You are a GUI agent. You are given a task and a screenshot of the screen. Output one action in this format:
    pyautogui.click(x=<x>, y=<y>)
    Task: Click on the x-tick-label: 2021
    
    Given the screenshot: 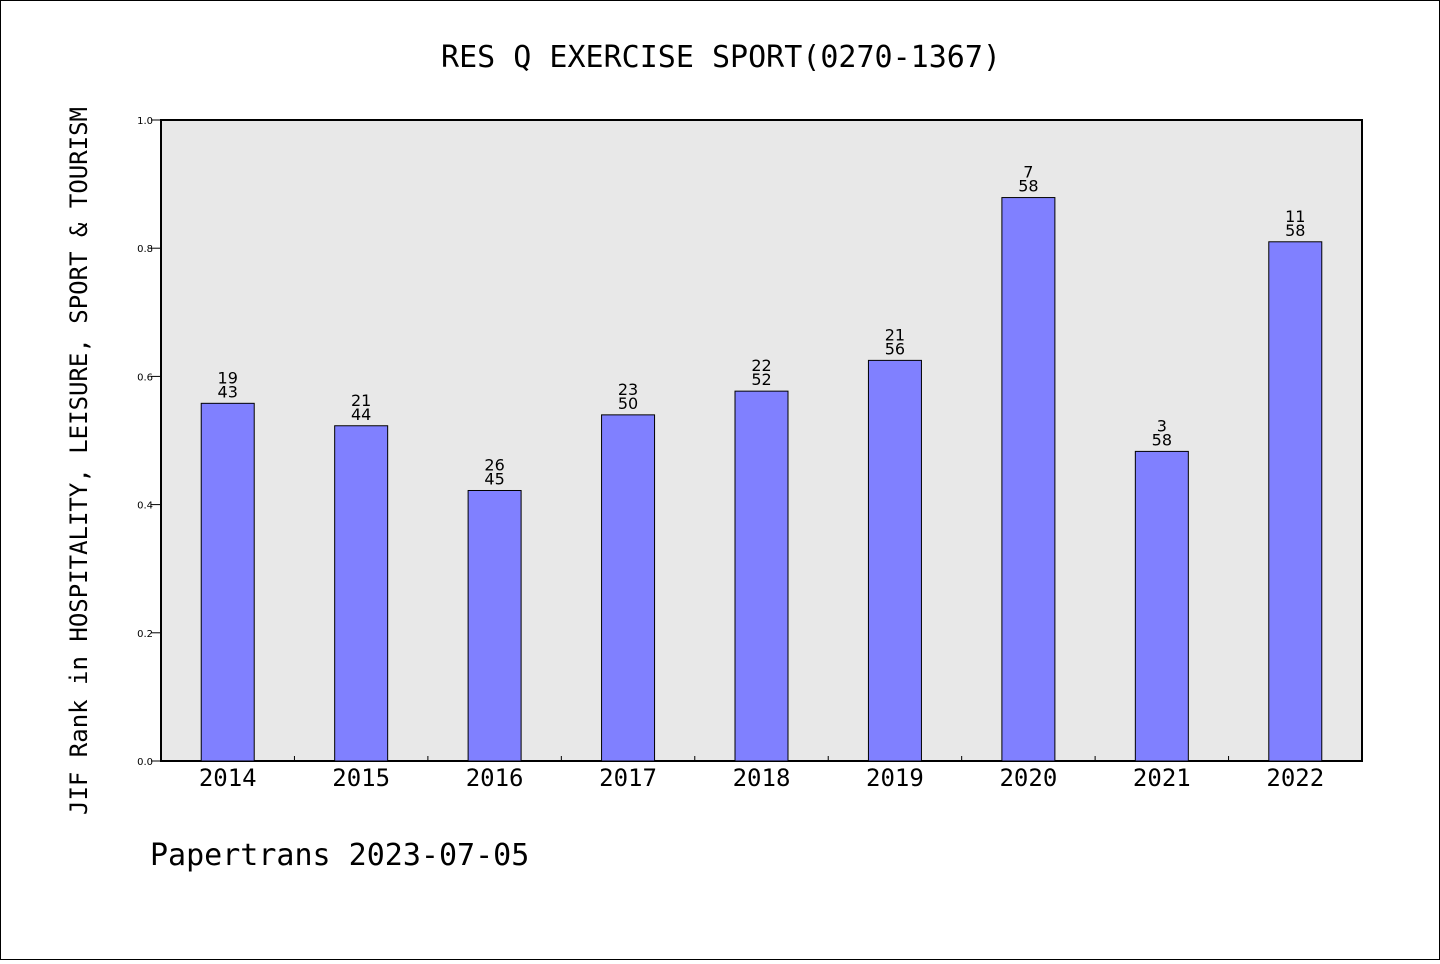 What is the action you would take?
    pyautogui.click(x=1162, y=778)
    